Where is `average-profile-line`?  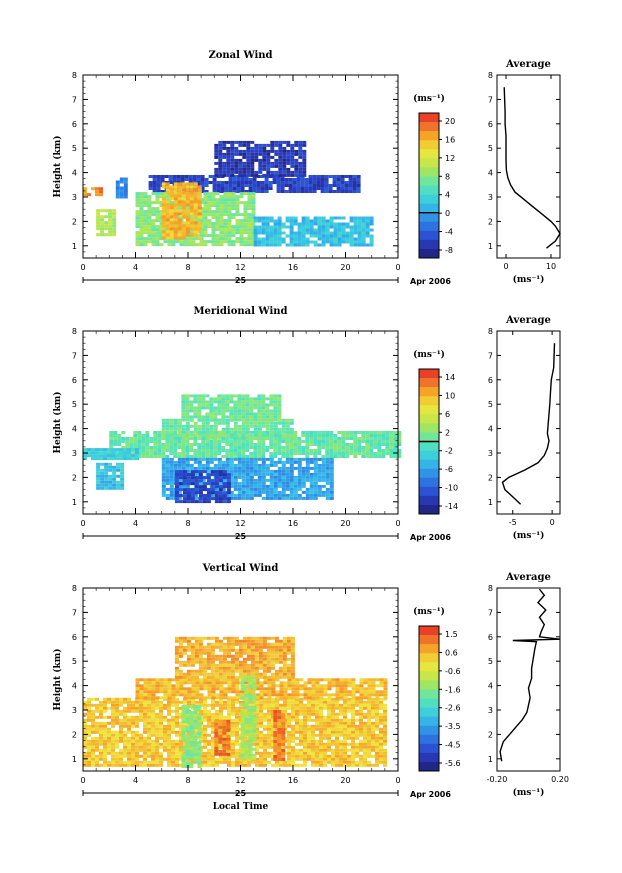 average-profile-line is located at coordinates (528, 424).